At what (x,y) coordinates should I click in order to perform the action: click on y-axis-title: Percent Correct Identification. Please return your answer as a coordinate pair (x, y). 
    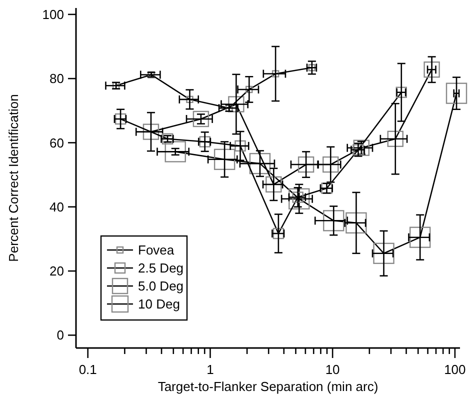
    Looking at the image, I should click on (13, 178).